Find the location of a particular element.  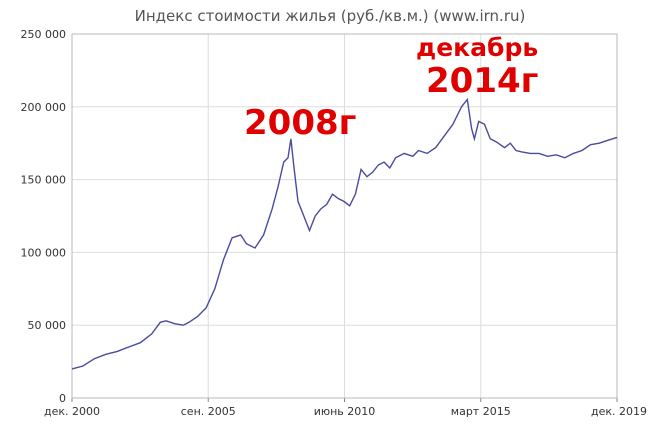

annotation-2008: 2008г is located at coordinates (300, 123).